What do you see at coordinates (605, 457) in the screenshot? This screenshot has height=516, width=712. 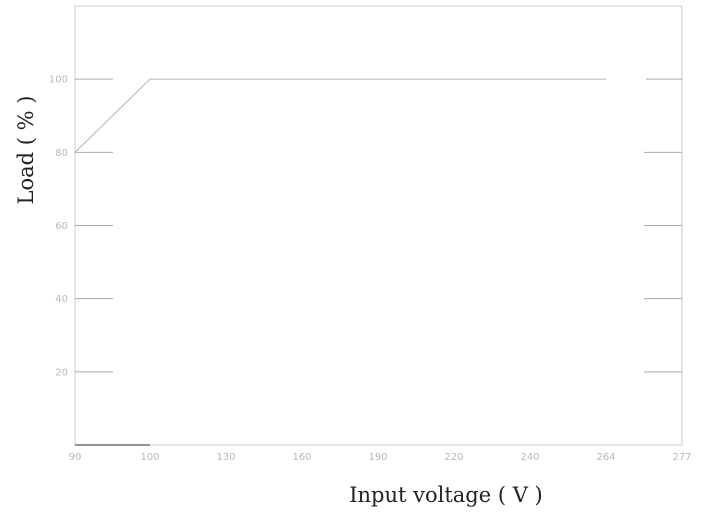 I see `x-tick-label: 264` at bounding box center [605, 457].